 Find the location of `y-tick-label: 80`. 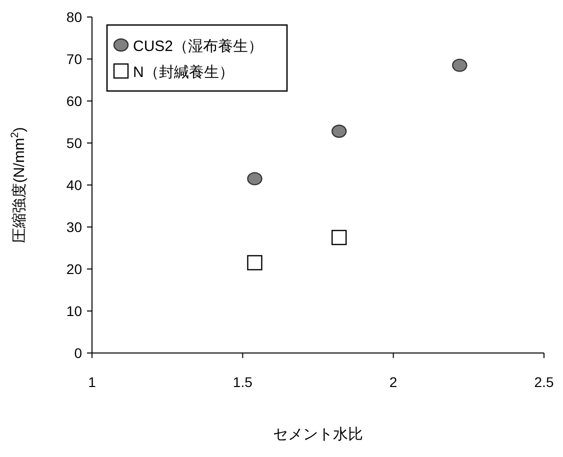

y-tick-label: 80 is located at coordinates (74, 17).